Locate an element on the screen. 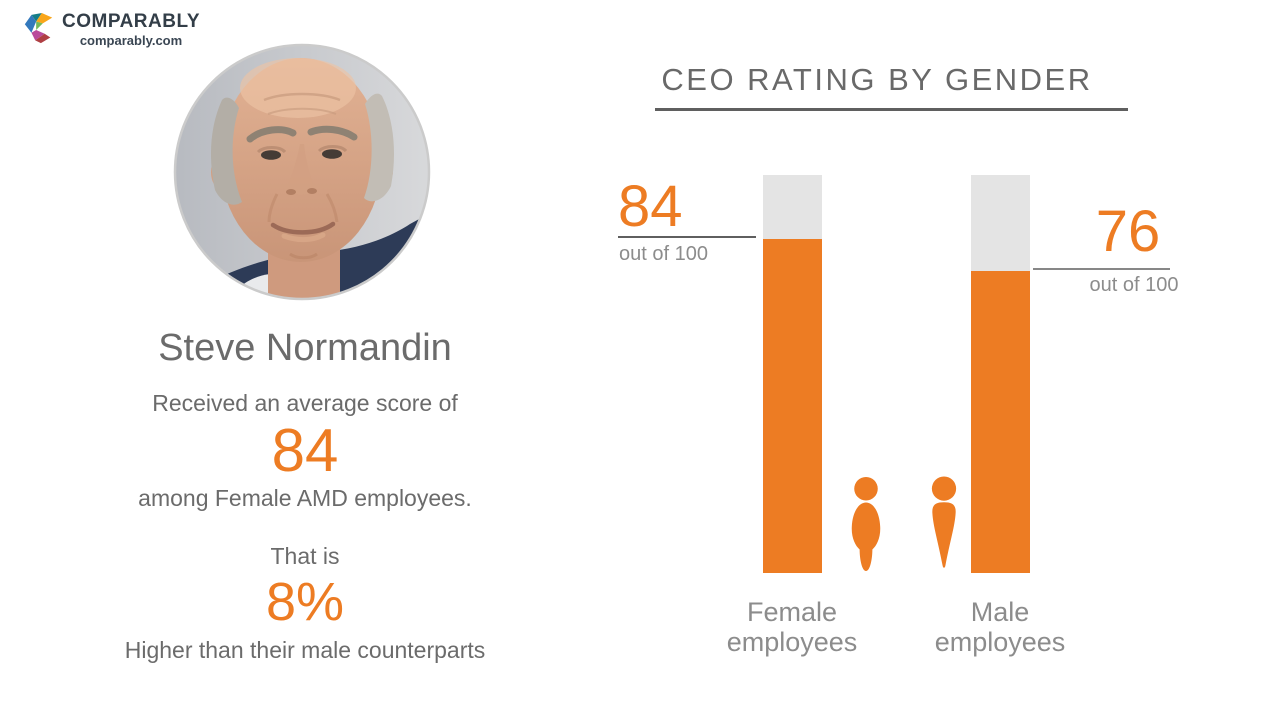 Image resolution: width=1280 pixels, height=720 pixels. bar-fill-female is located at coordinates (792, 405).